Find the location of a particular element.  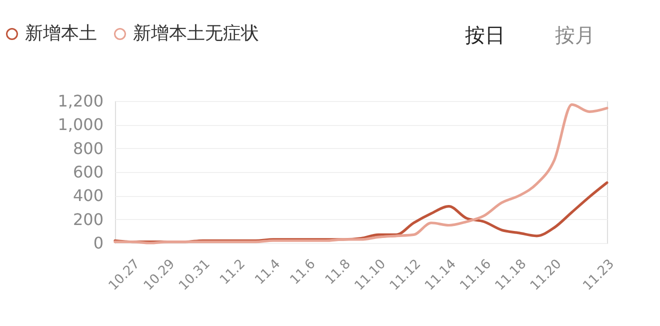

text: 按月 is located at coordinates (575, 35).